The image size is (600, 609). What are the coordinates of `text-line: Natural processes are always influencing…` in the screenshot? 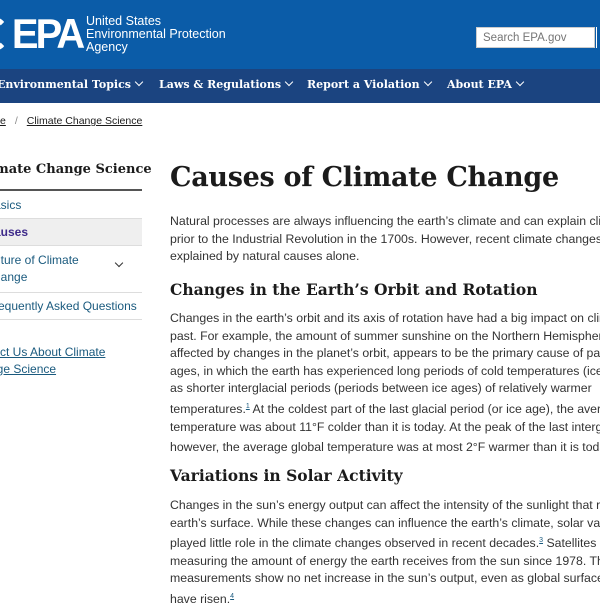 It's located at (385, 221).